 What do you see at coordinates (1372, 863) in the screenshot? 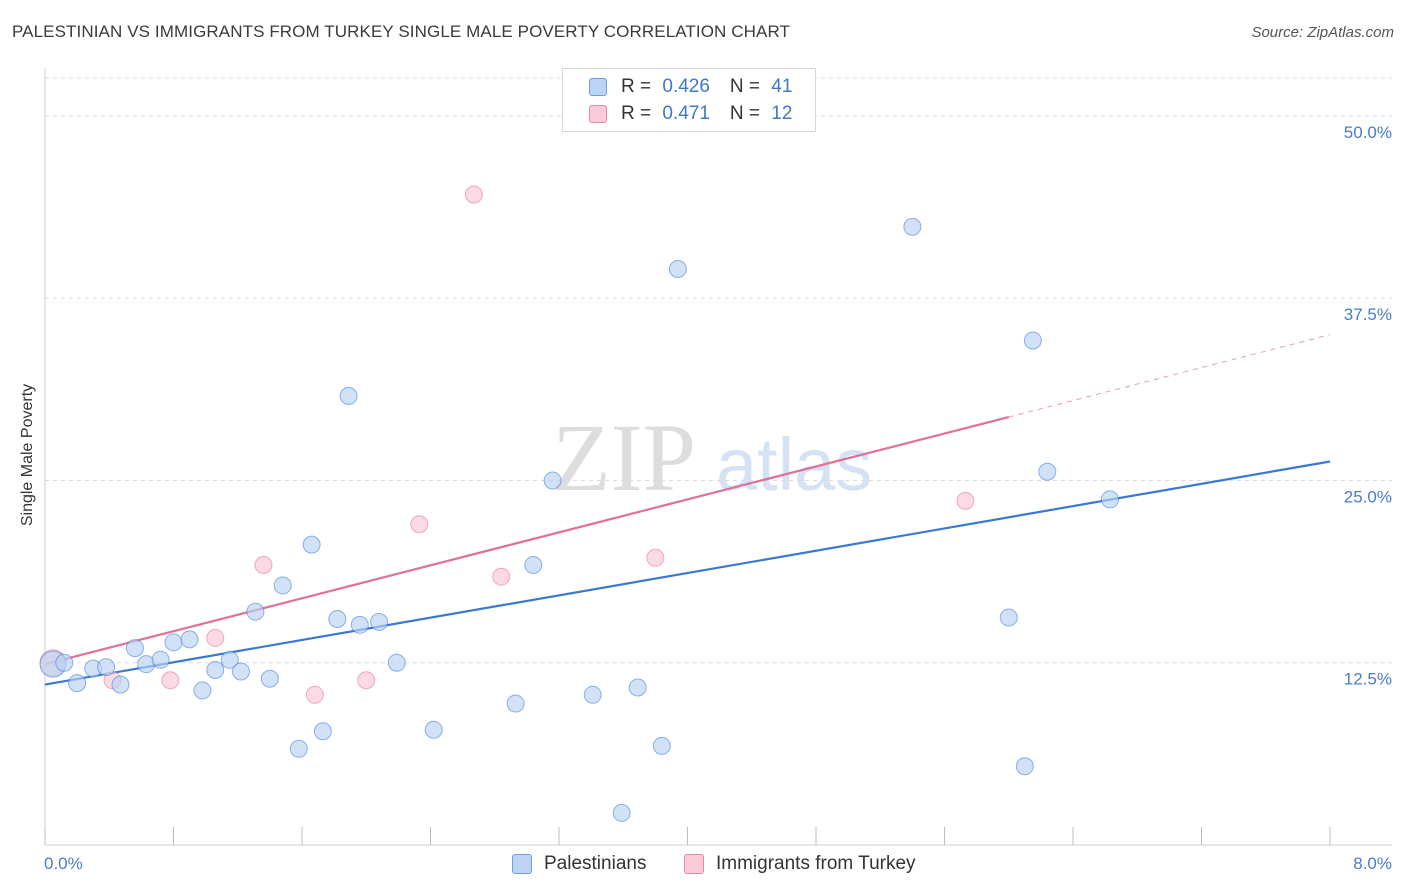
I see `x-tick-label: 8.0%` at bounding box center [1372, 863].